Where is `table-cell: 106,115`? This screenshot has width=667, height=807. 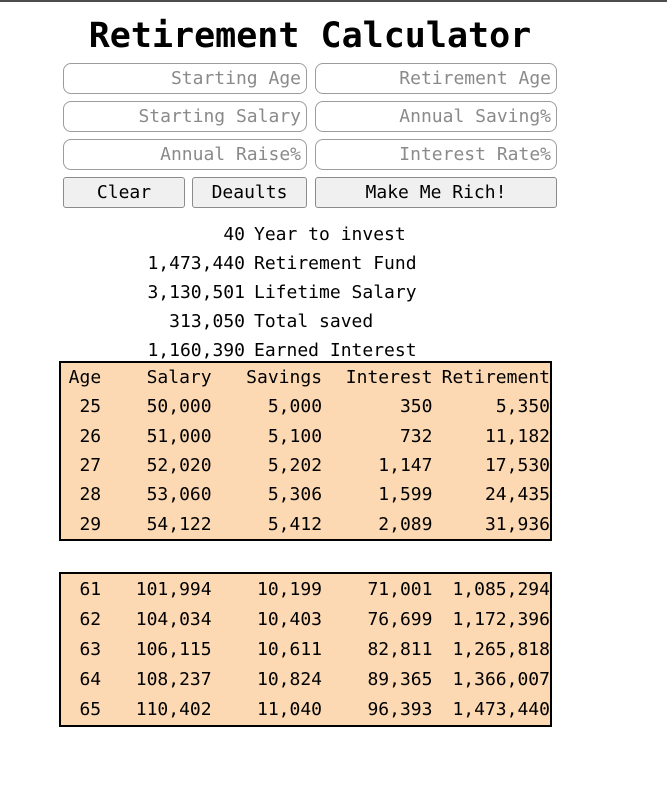
table-cell: 106,115 is located at coordinates (173, 649).